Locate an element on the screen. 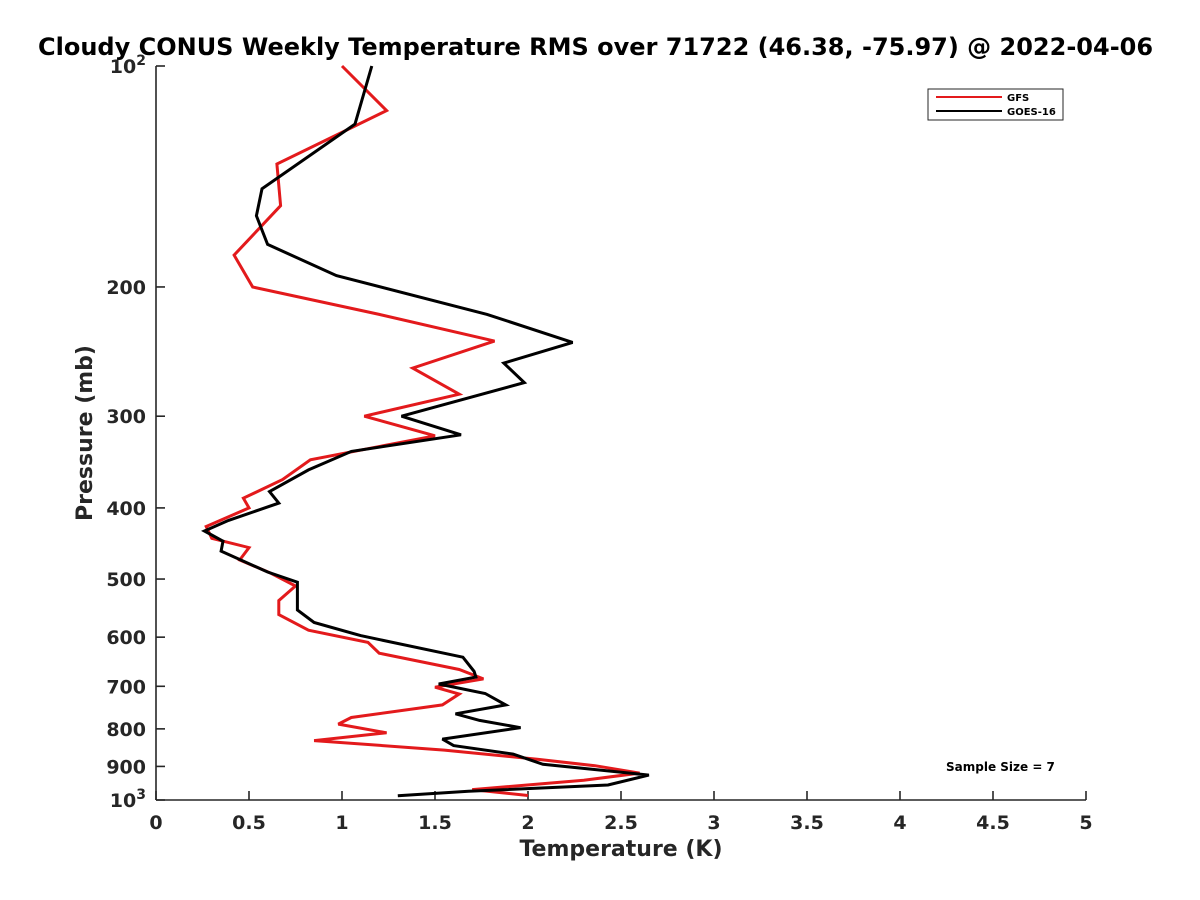  x-tick-label: 1 is located at coordinates (341, 823).